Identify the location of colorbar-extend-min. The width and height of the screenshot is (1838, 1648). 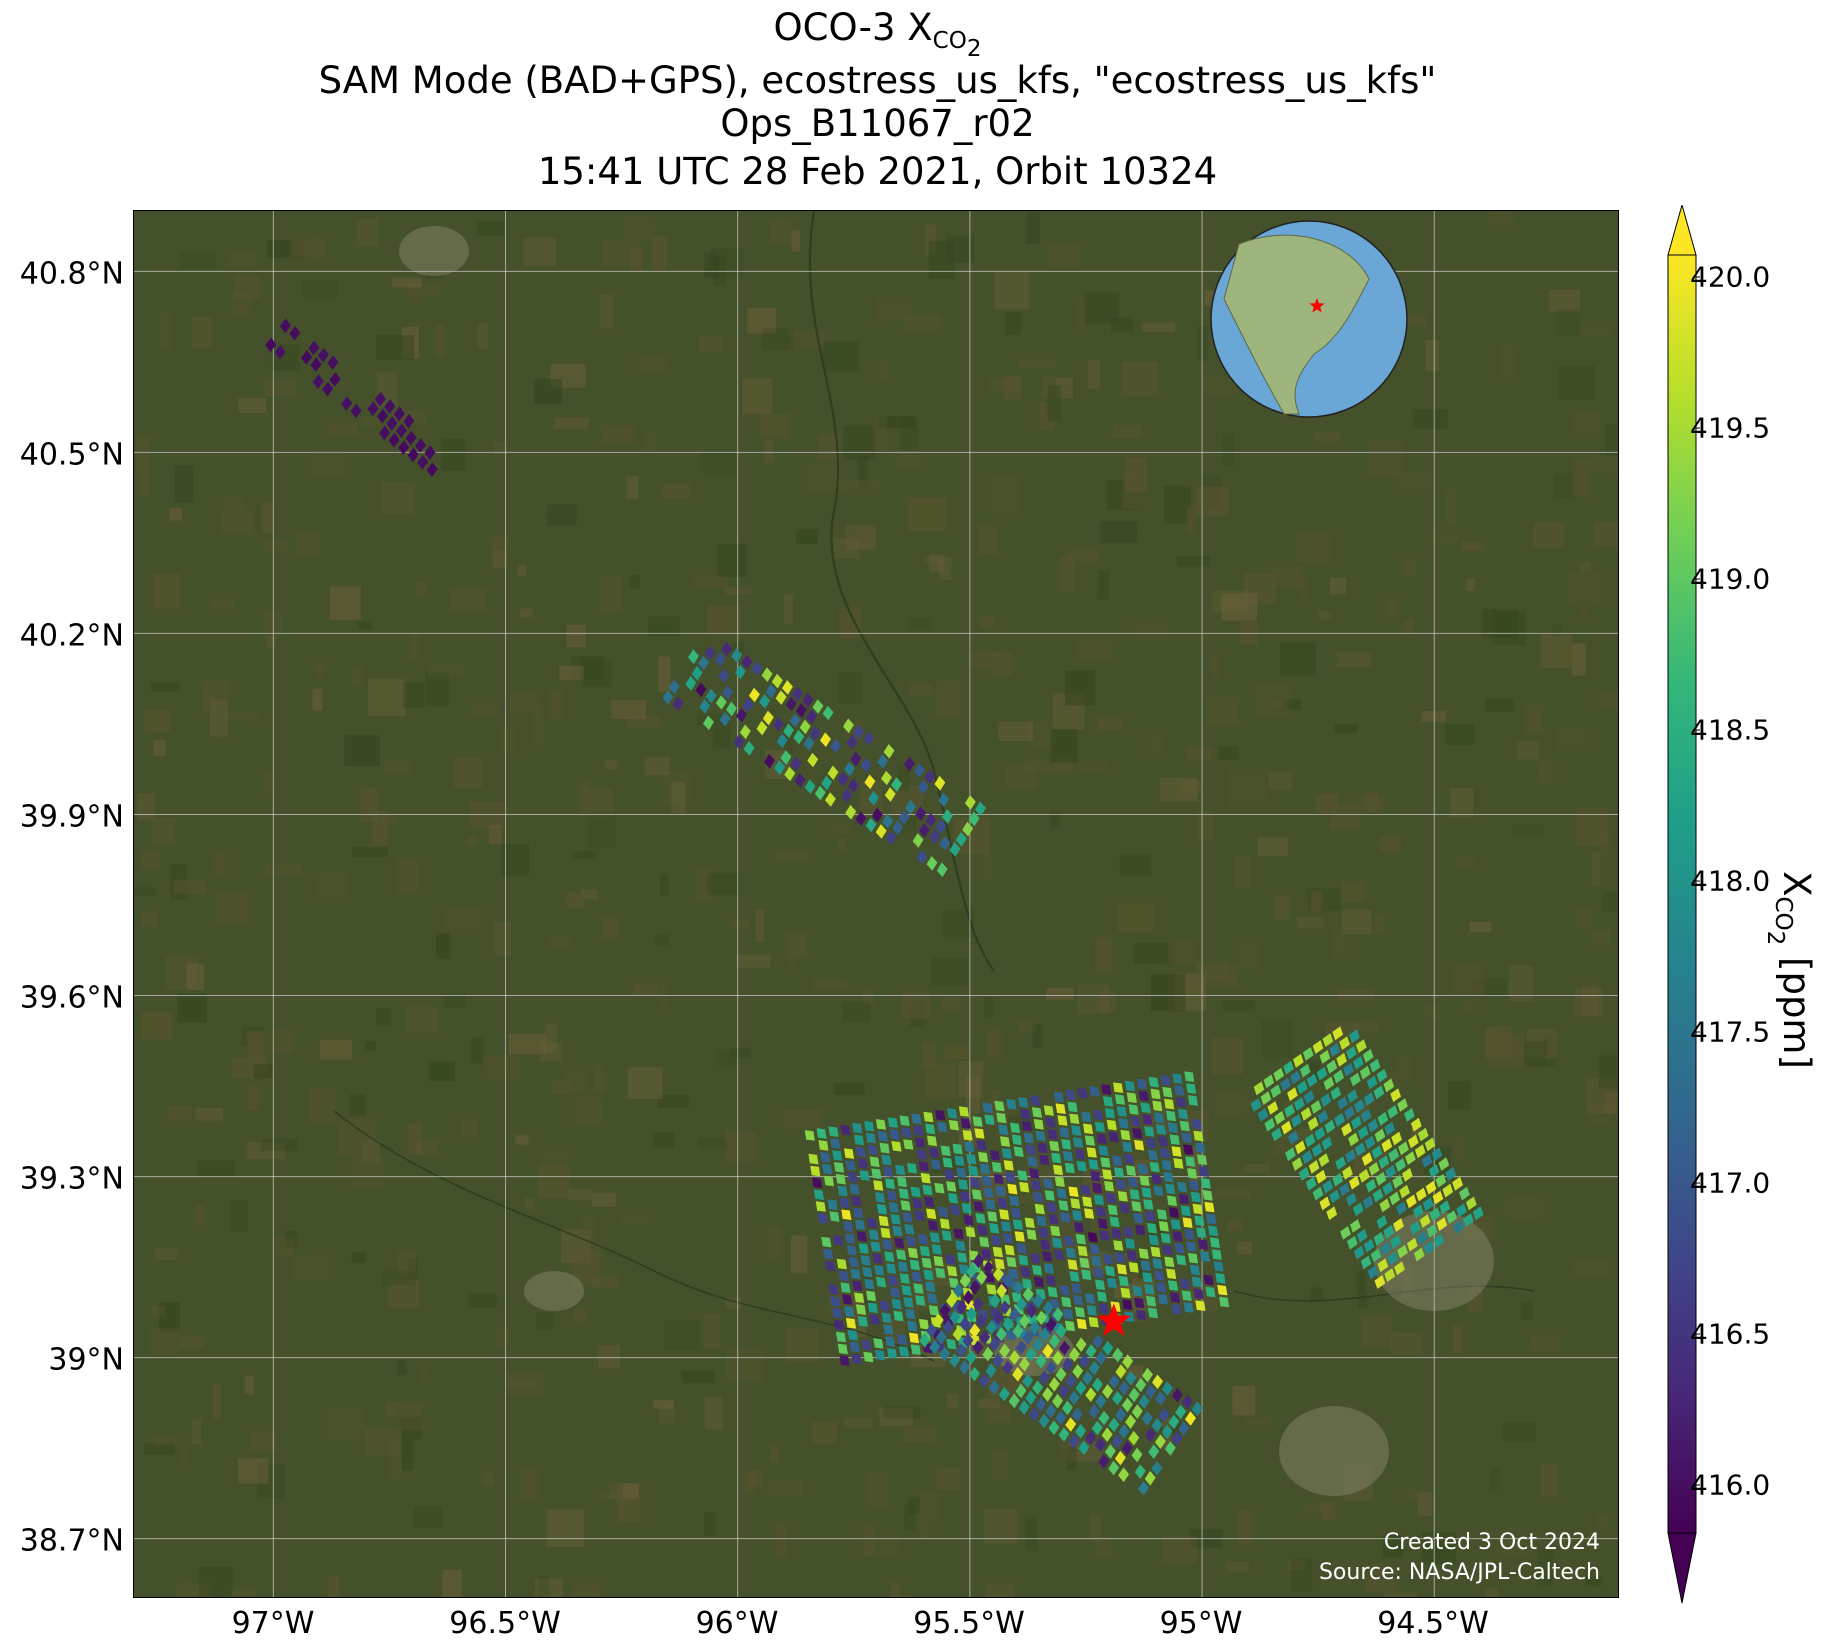
(1682, 1568).